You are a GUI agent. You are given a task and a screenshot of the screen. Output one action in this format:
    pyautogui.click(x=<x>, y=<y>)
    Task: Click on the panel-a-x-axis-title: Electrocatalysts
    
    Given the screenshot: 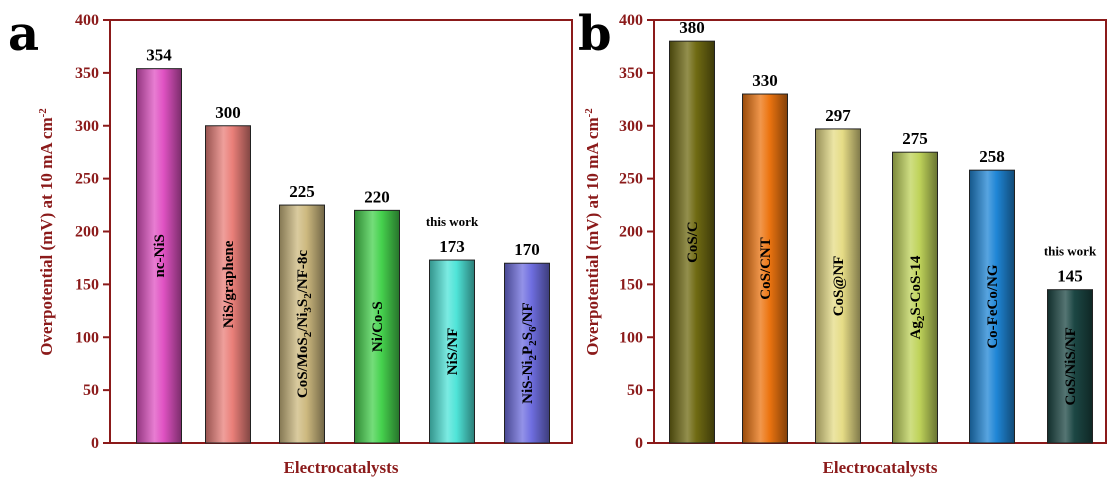 What is the action you would take?
    pyautogui.click(x=341, y=467)
    